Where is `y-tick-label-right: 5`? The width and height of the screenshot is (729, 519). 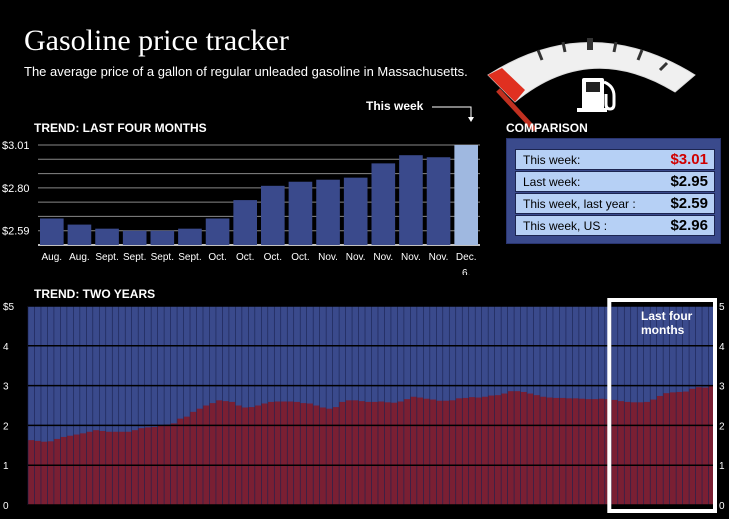
y-tick-label-right: 5 is located at coordinates (722, 307).